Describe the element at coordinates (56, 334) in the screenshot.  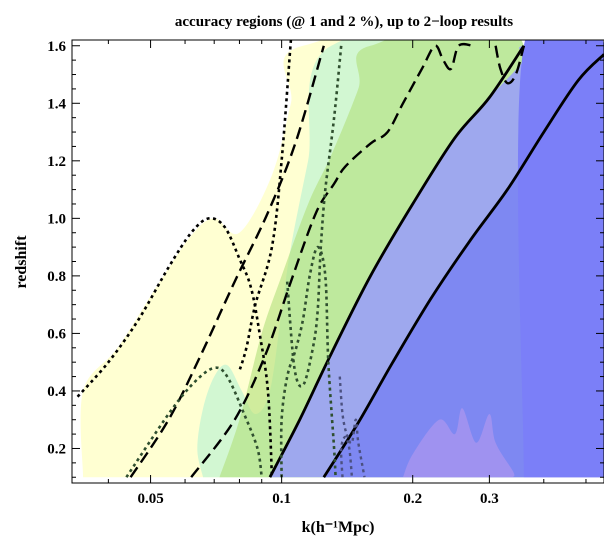
I see `y-tick-label: 0.6` at that location.